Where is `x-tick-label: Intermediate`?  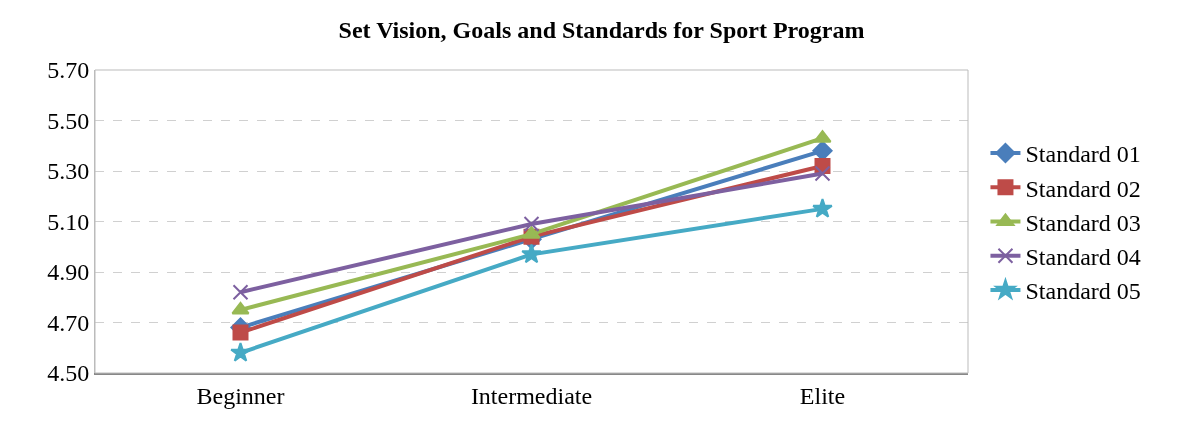
x-tick-label: Intermediate is located at coordinates (531, 395).